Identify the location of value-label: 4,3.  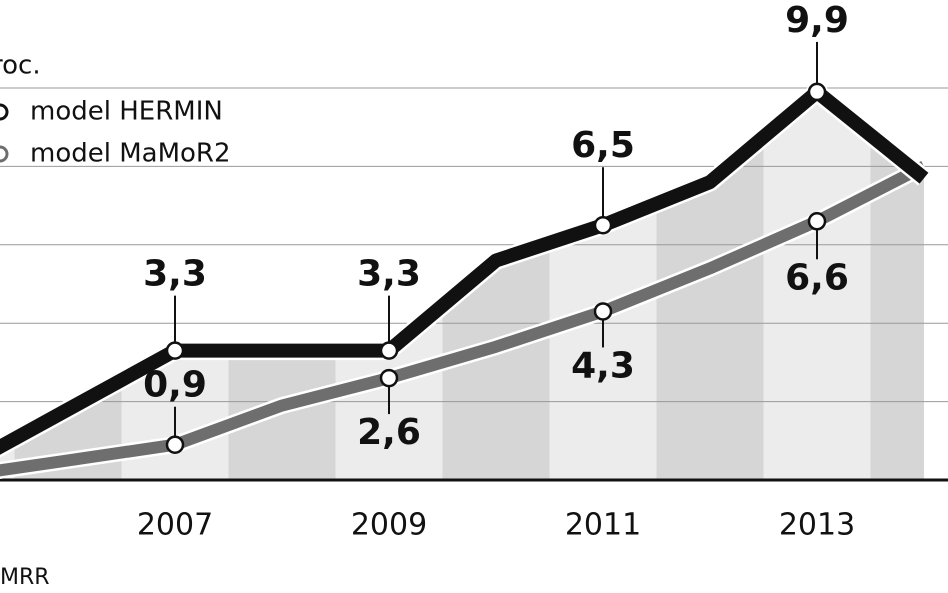
(603, 365).